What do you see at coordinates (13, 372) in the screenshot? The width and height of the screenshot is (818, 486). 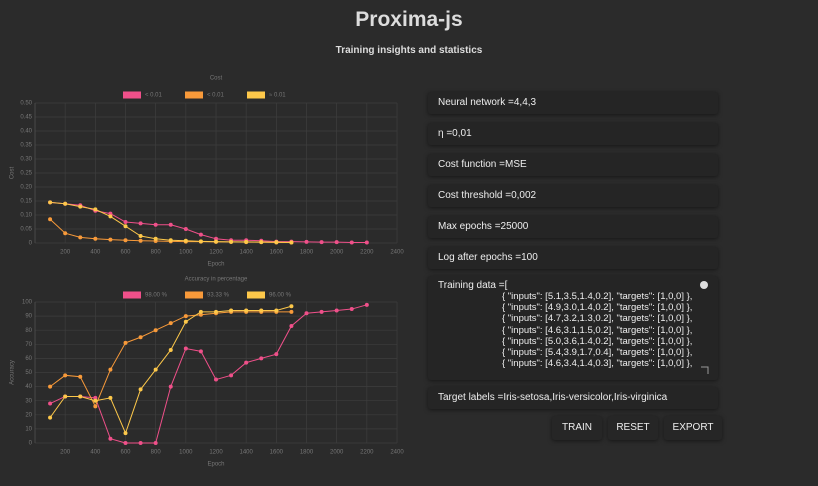 I see `y-axis-label: Accuracy` at bounding box center [13, 372].